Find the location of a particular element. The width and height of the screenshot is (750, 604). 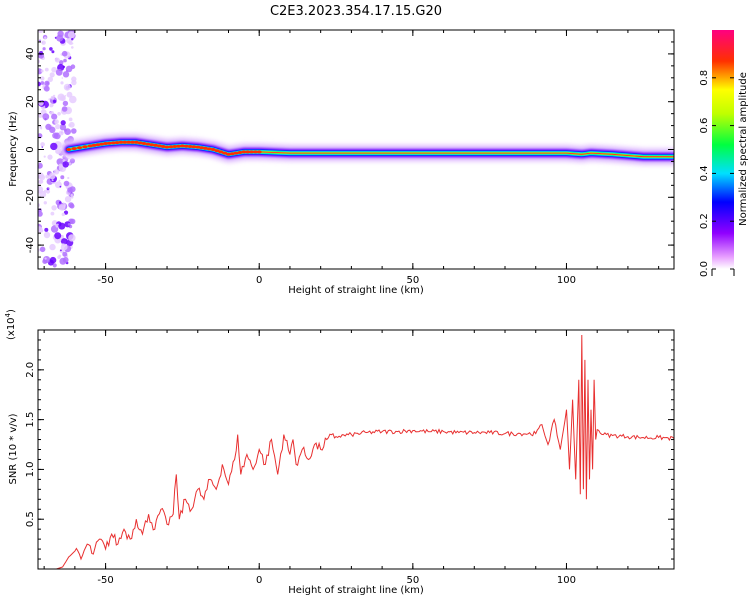

snr-multiplier-close: ) is located at coordinates (11, 311).